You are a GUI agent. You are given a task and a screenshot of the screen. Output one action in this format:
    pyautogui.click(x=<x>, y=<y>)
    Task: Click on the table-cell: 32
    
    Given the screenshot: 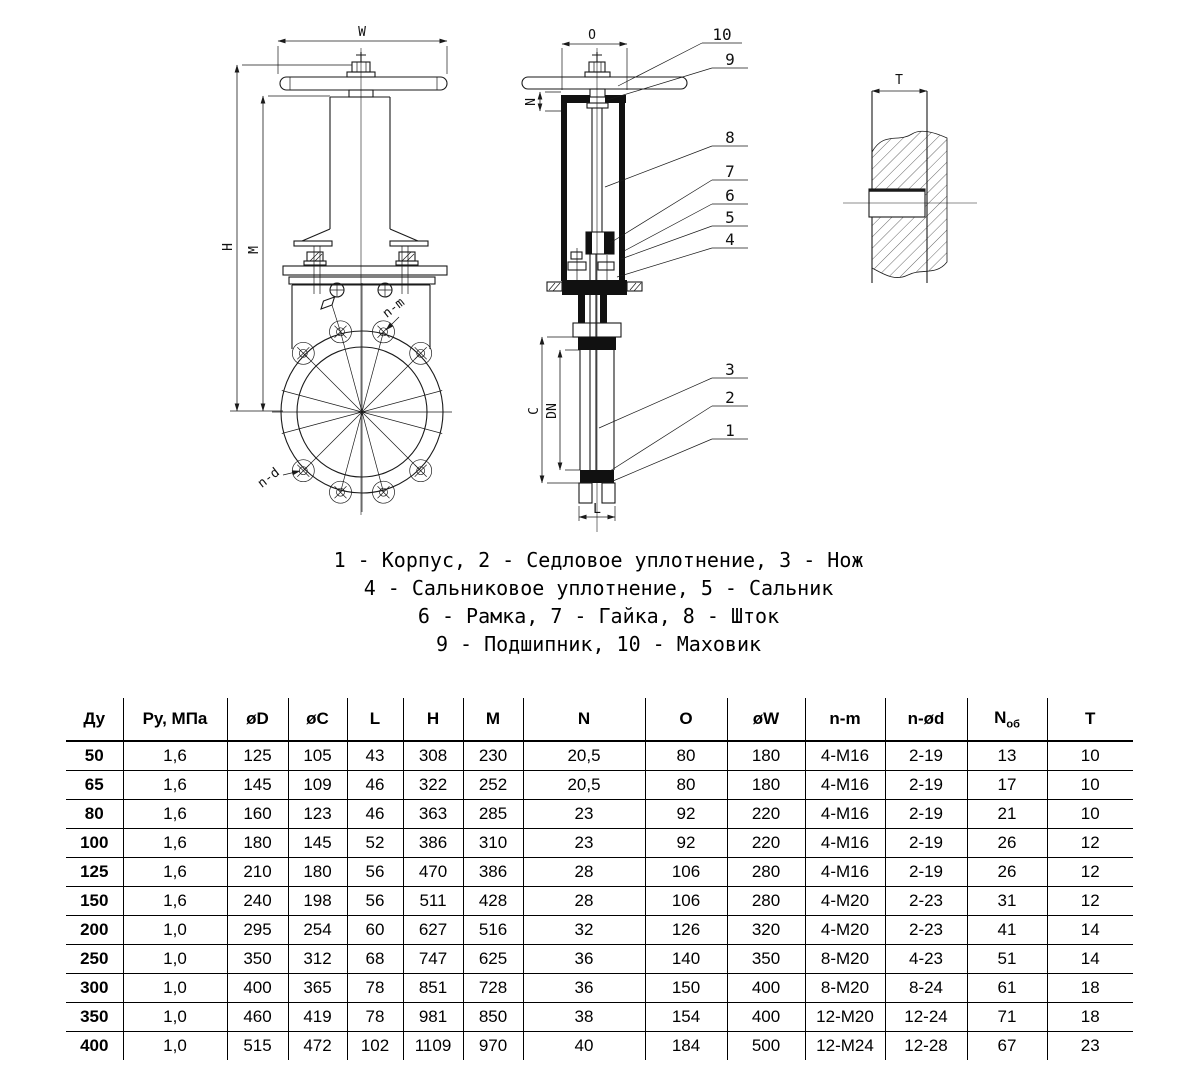 What is the action you would take?
    pyautogui.click(x=583, y=929)
    